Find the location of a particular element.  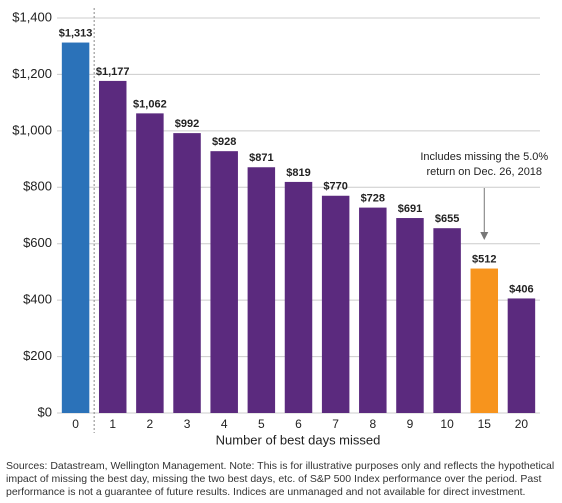

value-label: $992 is located at coordinates (187, 124).